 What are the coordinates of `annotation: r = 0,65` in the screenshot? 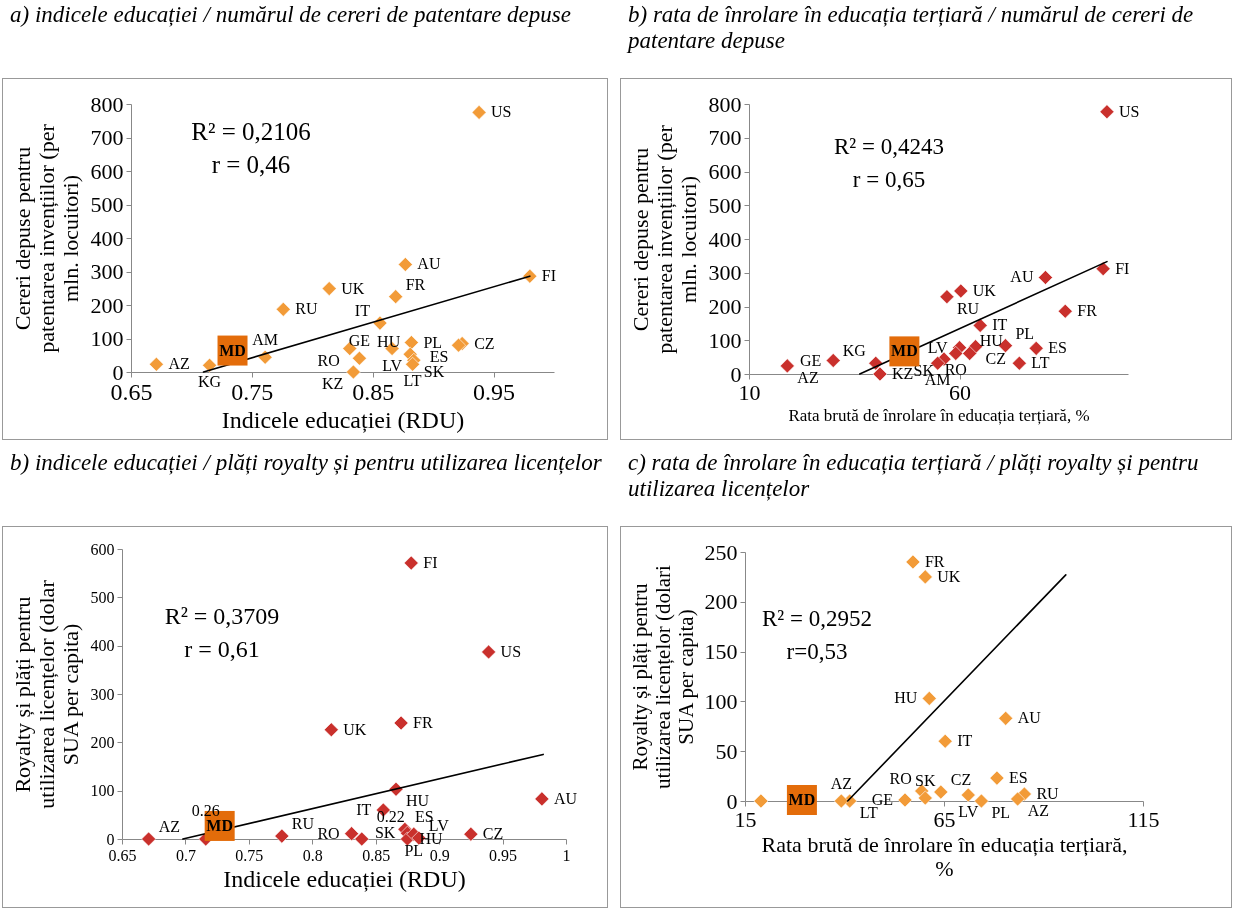 It's located at (889, 179).